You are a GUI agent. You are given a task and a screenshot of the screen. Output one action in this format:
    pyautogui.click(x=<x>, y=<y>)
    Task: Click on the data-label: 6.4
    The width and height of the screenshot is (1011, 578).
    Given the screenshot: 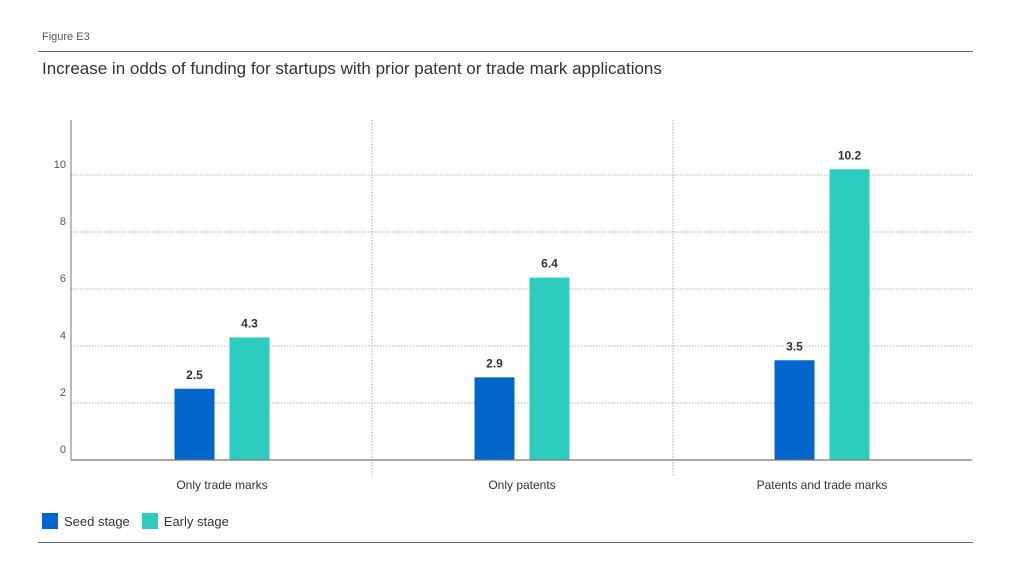 What is the action you would take?
    pyautogui.click(x=549, y=264)
    